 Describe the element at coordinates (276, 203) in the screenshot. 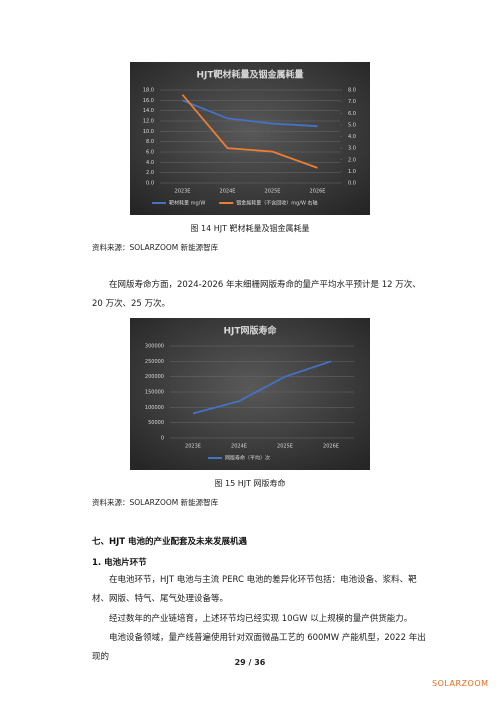

I see `legend-label: 铟金属耗量（不含回收）mg/W 右轴` at that location.